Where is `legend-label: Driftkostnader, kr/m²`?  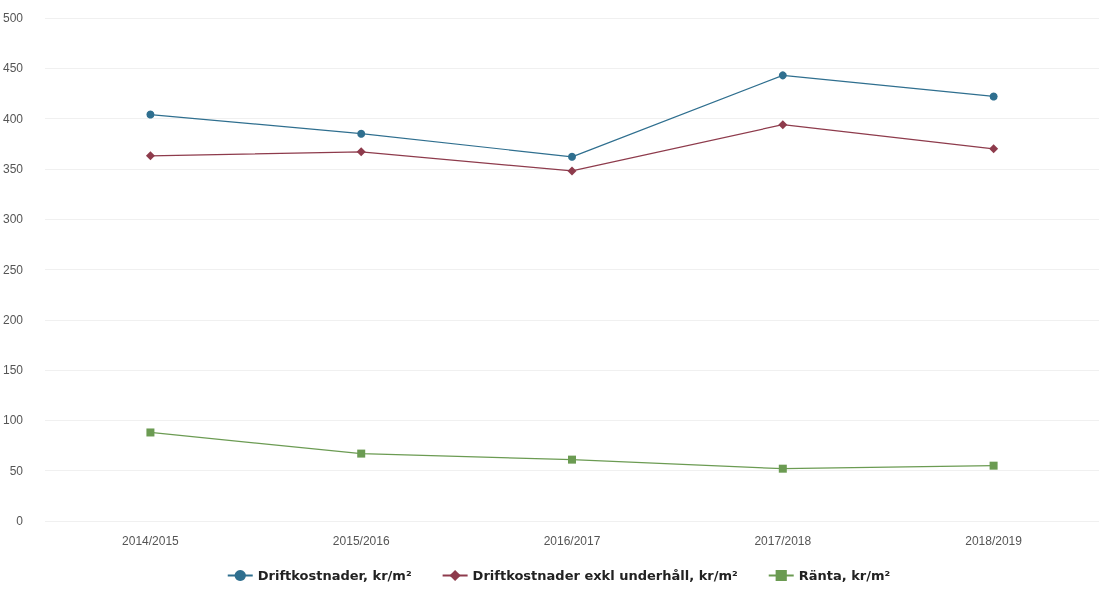
legend-label: Driftkostnader, kr/m² is located at coordinates (334, 575).